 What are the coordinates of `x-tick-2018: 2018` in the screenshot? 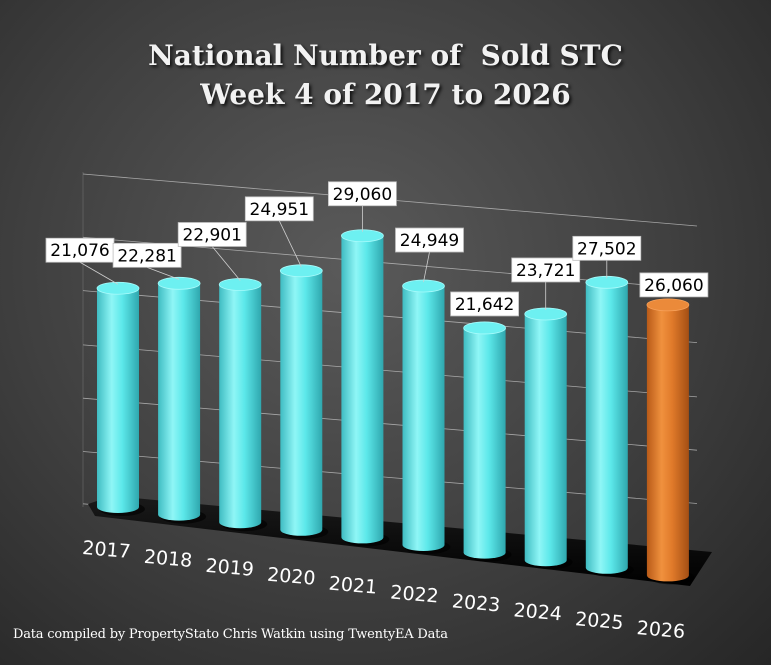 It's located at (168, 559).